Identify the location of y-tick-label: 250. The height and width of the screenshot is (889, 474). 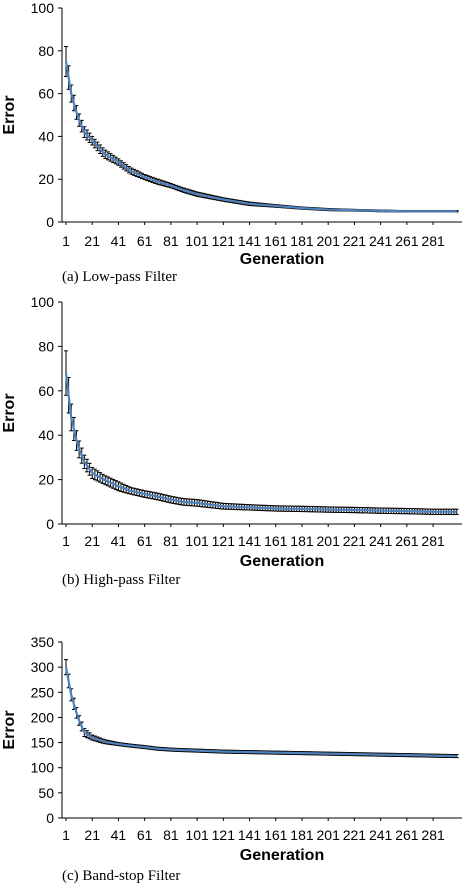
(43, 692).